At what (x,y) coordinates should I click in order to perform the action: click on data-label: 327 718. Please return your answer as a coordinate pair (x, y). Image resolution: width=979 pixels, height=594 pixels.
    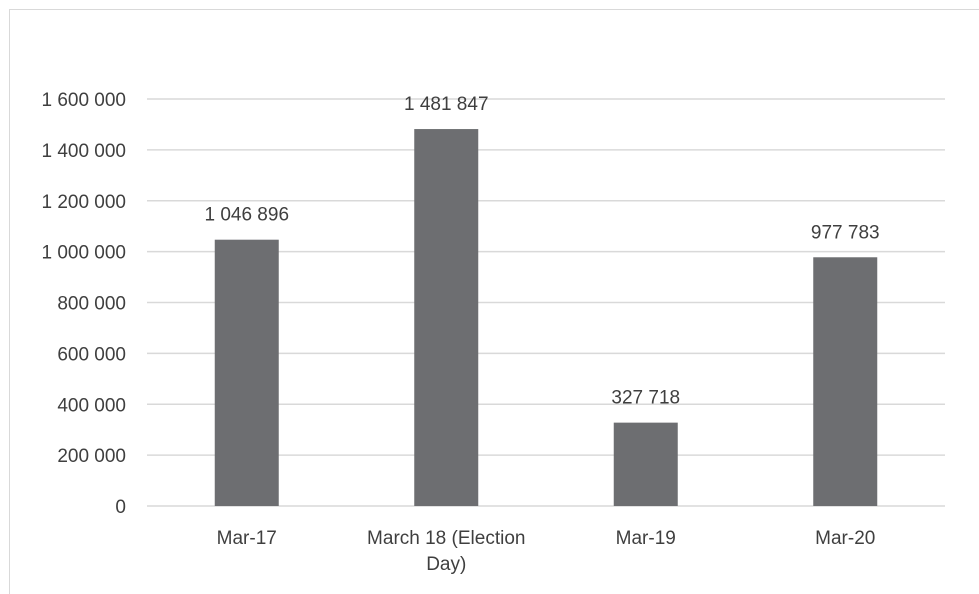
    Looking at the image, I should click on (645, 398).